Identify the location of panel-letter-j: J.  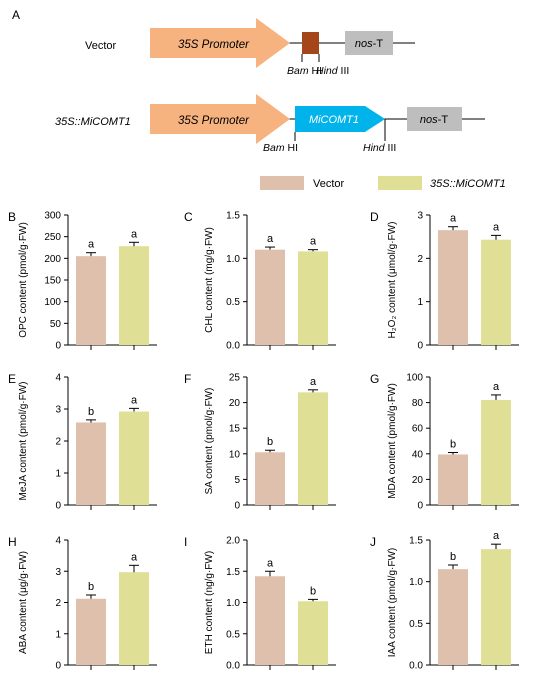
(373, 542).